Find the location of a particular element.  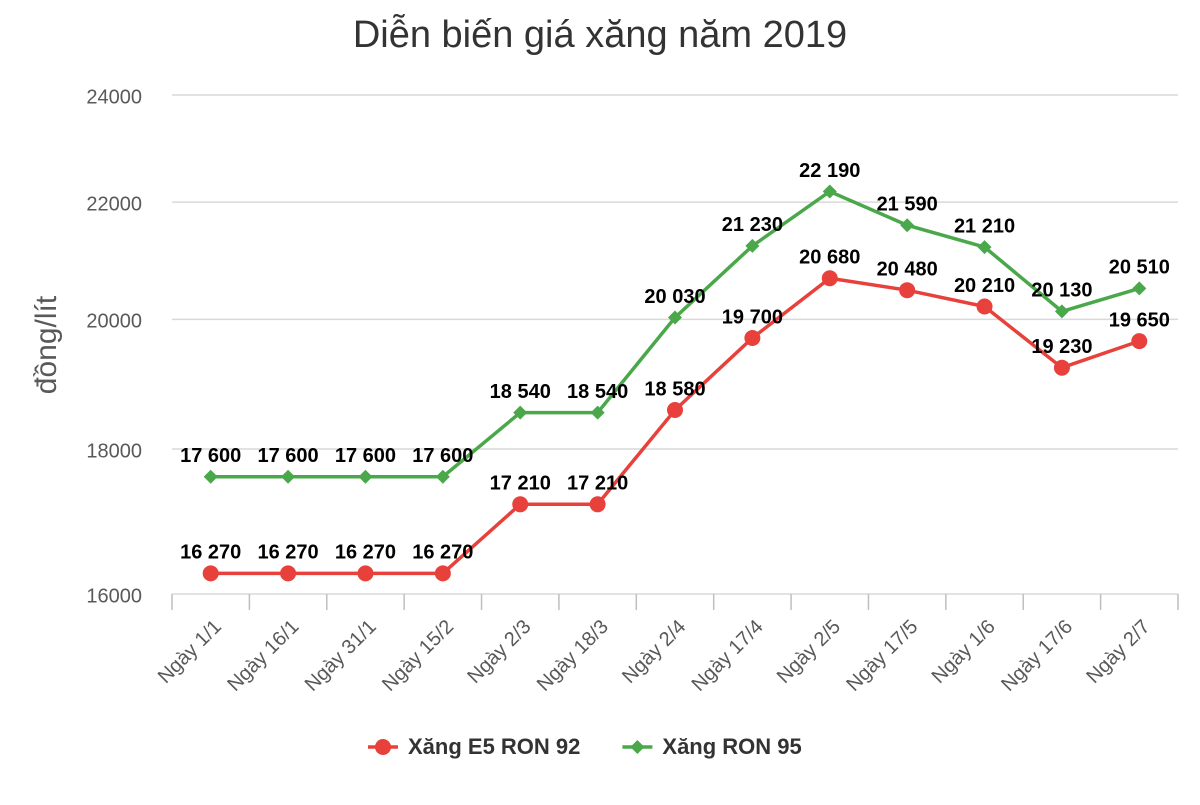

x-tick-label: Ngày 2/5 is located at coordinates (809, 652).